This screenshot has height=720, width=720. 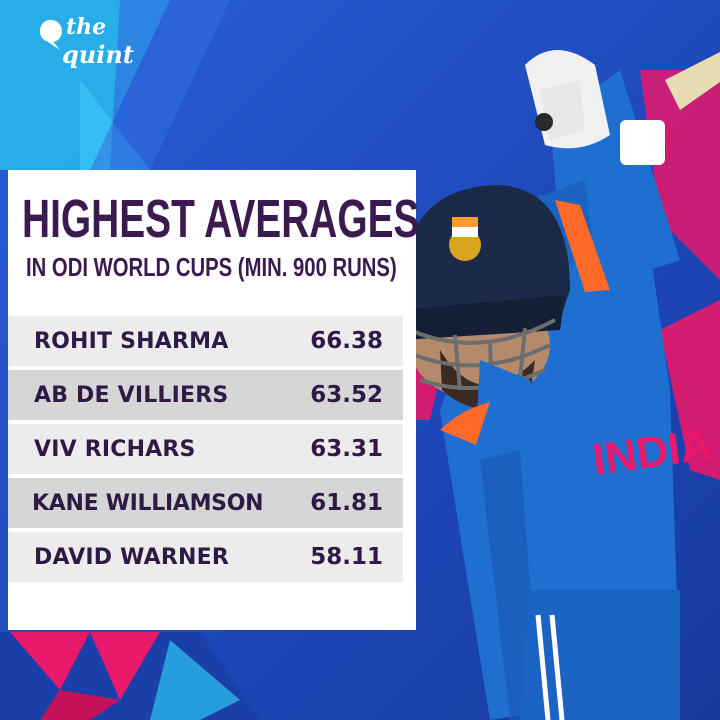 I want to click on player-average: 61.81, so click(x=346, y=503).